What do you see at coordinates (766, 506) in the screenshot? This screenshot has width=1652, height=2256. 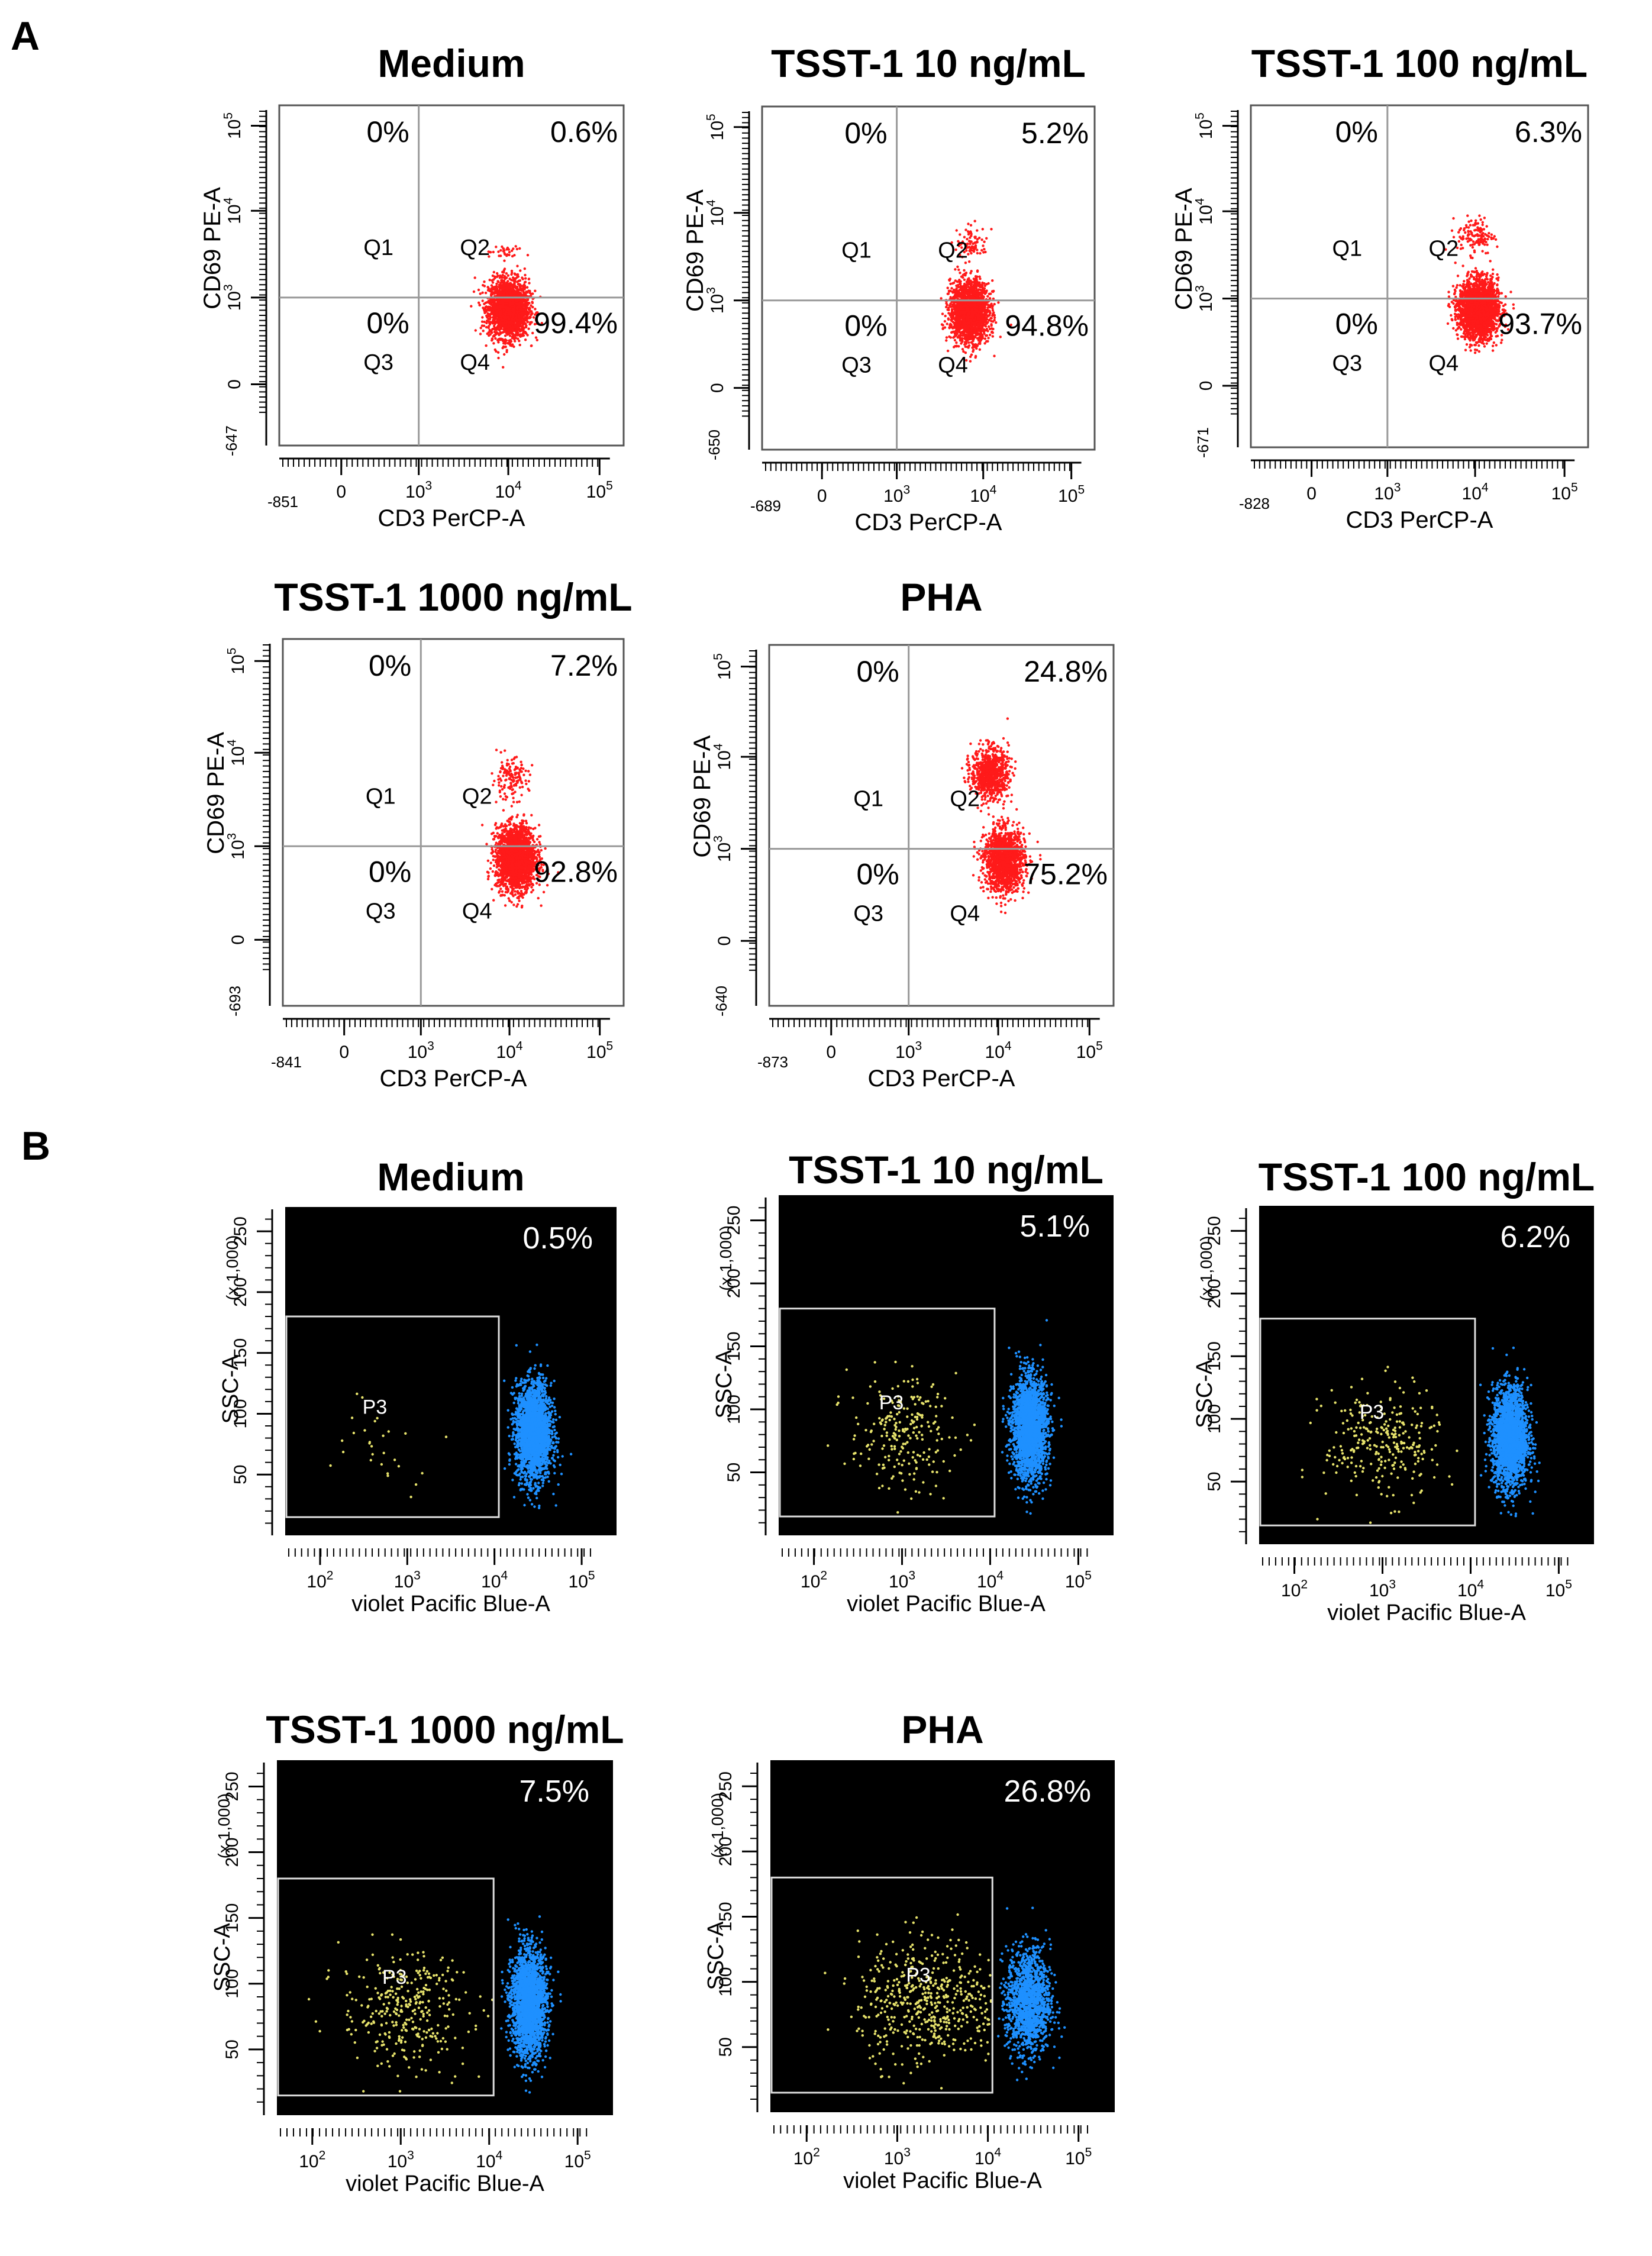 I see `x-min-label: -689` at bounding box center [766, 506].